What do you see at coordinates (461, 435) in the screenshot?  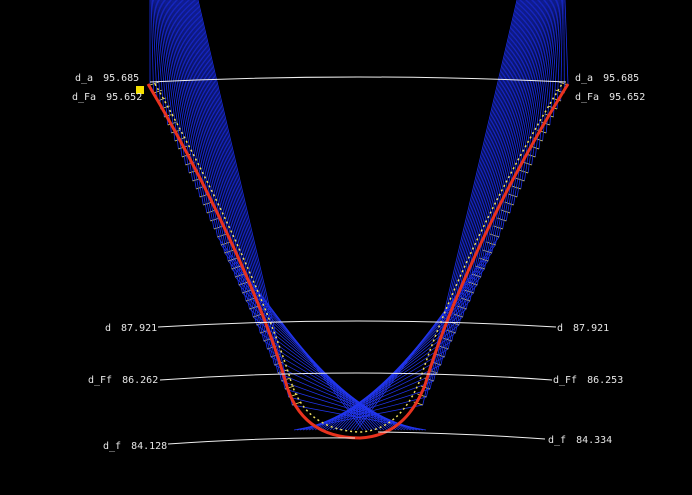 I see `root-circle-right` at bounding box center [461, 435].